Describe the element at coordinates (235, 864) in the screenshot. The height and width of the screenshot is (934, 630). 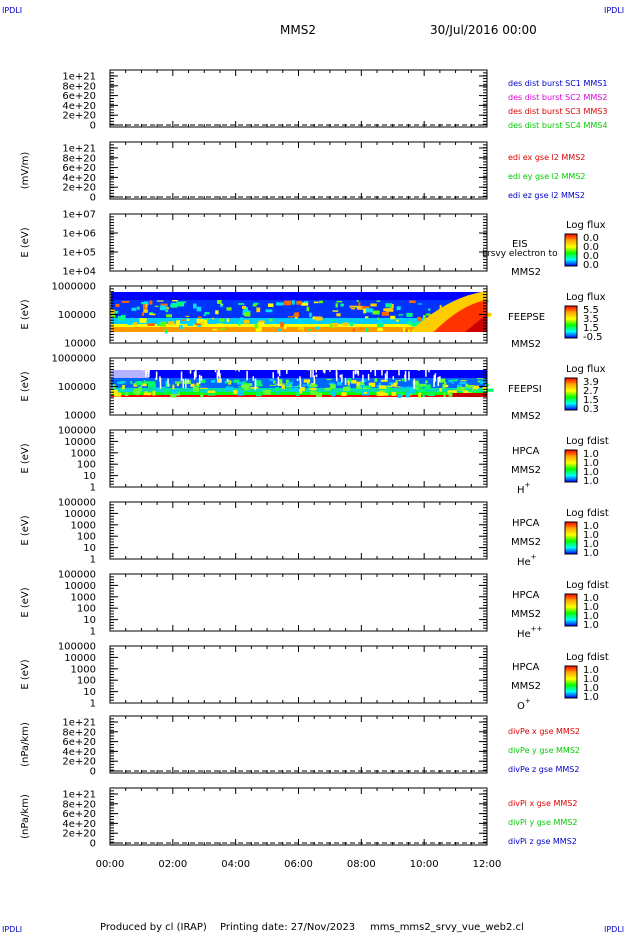
I see `x-tick-label: 04:00` at that location.